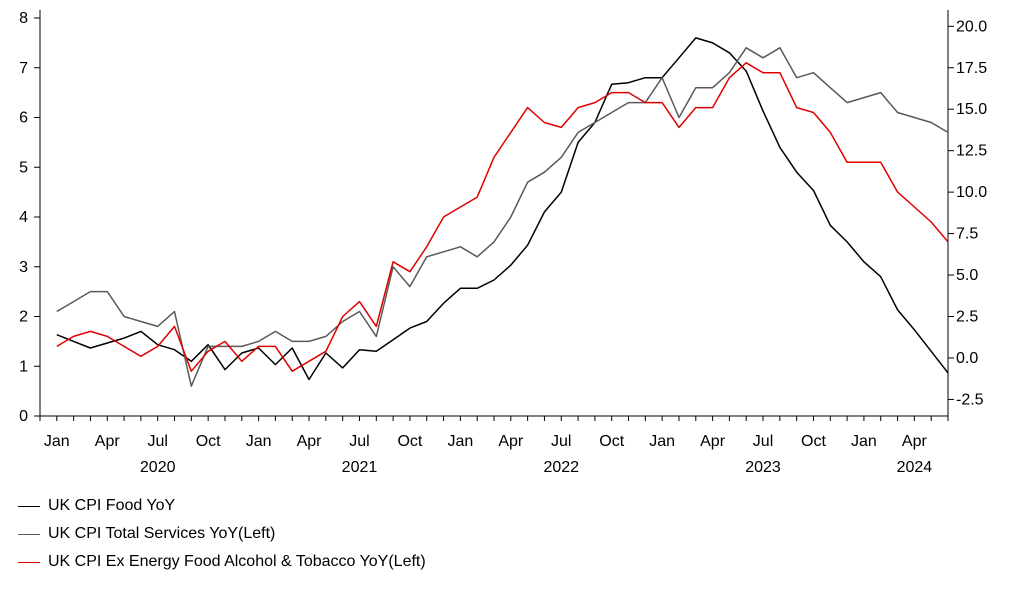 Image resolution: width=1022 pixels, height=597 pixels. Describe the element at coordinates (112, 505) in the screenshot. I see `legend-label-food: UK CPI Food YoY` at that location.